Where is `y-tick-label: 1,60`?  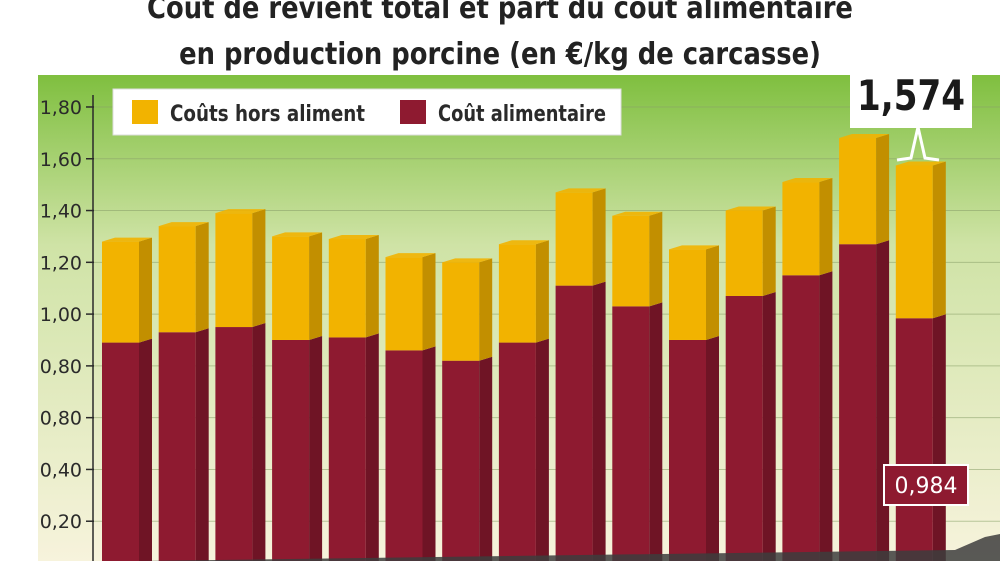
y-tick-label: 1,60 is located at coordinates (61, 160).